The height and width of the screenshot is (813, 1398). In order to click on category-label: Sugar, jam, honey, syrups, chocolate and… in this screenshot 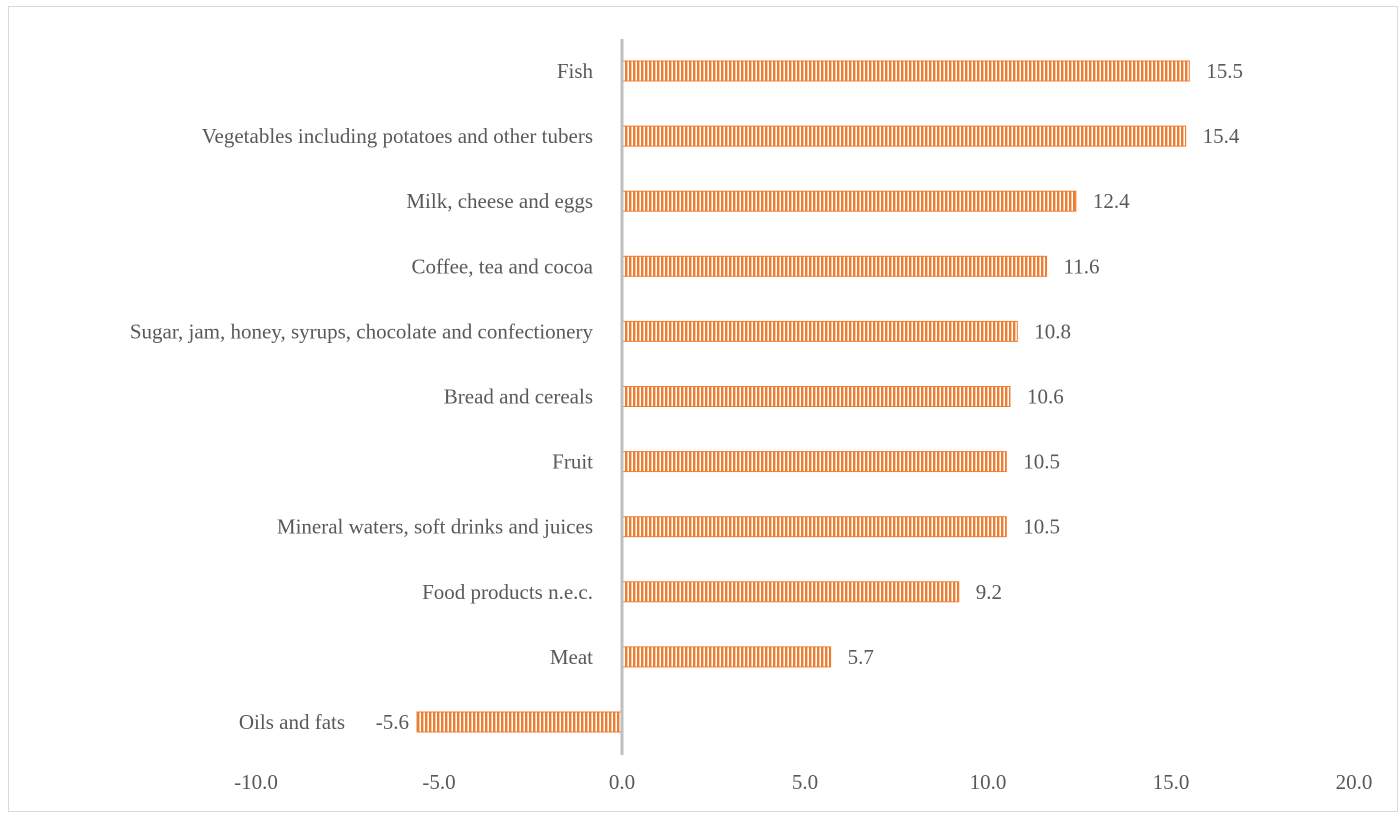, I will do `click(362, 331)`.